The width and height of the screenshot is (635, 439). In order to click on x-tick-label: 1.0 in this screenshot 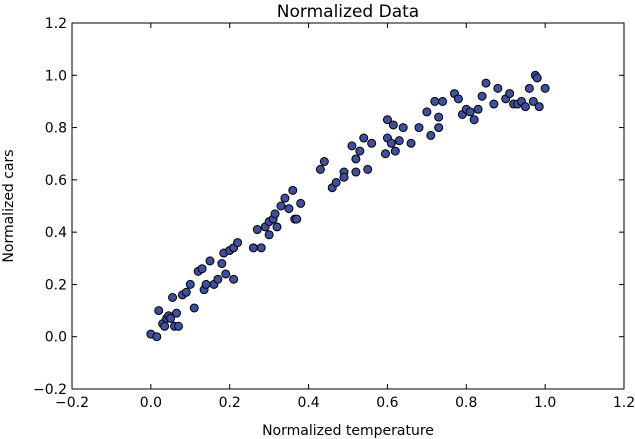, I will do `click(545, 403)`.